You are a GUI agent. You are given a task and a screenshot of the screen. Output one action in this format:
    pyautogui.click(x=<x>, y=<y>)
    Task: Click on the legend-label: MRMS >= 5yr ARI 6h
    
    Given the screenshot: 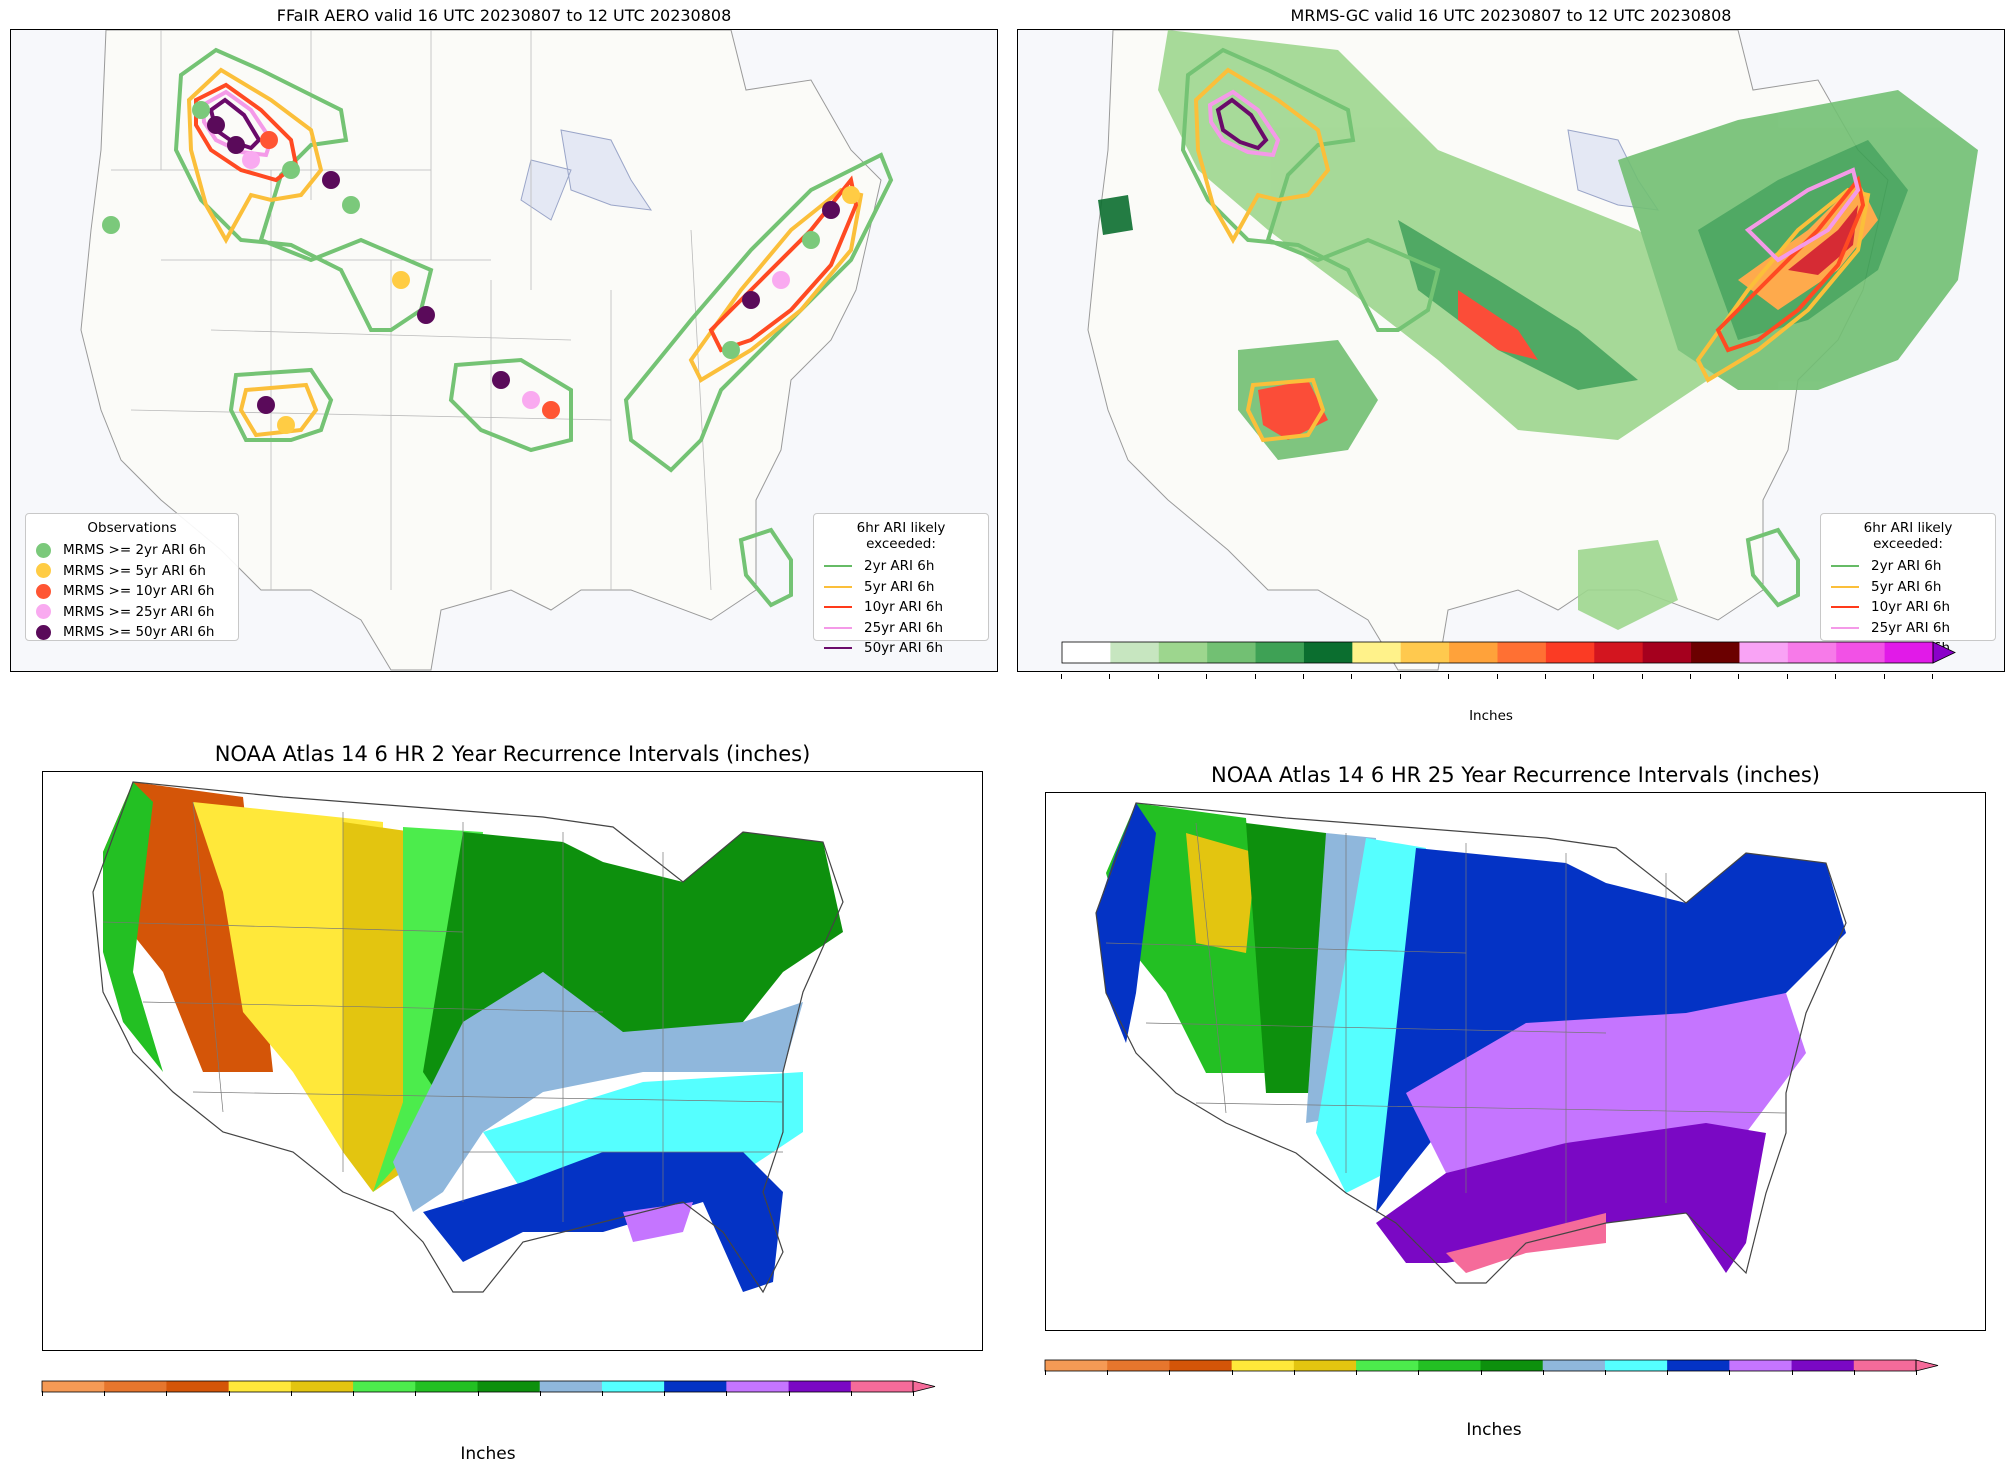 What is the action you would take?
    pyautogui.click(x=134, y=570)
    